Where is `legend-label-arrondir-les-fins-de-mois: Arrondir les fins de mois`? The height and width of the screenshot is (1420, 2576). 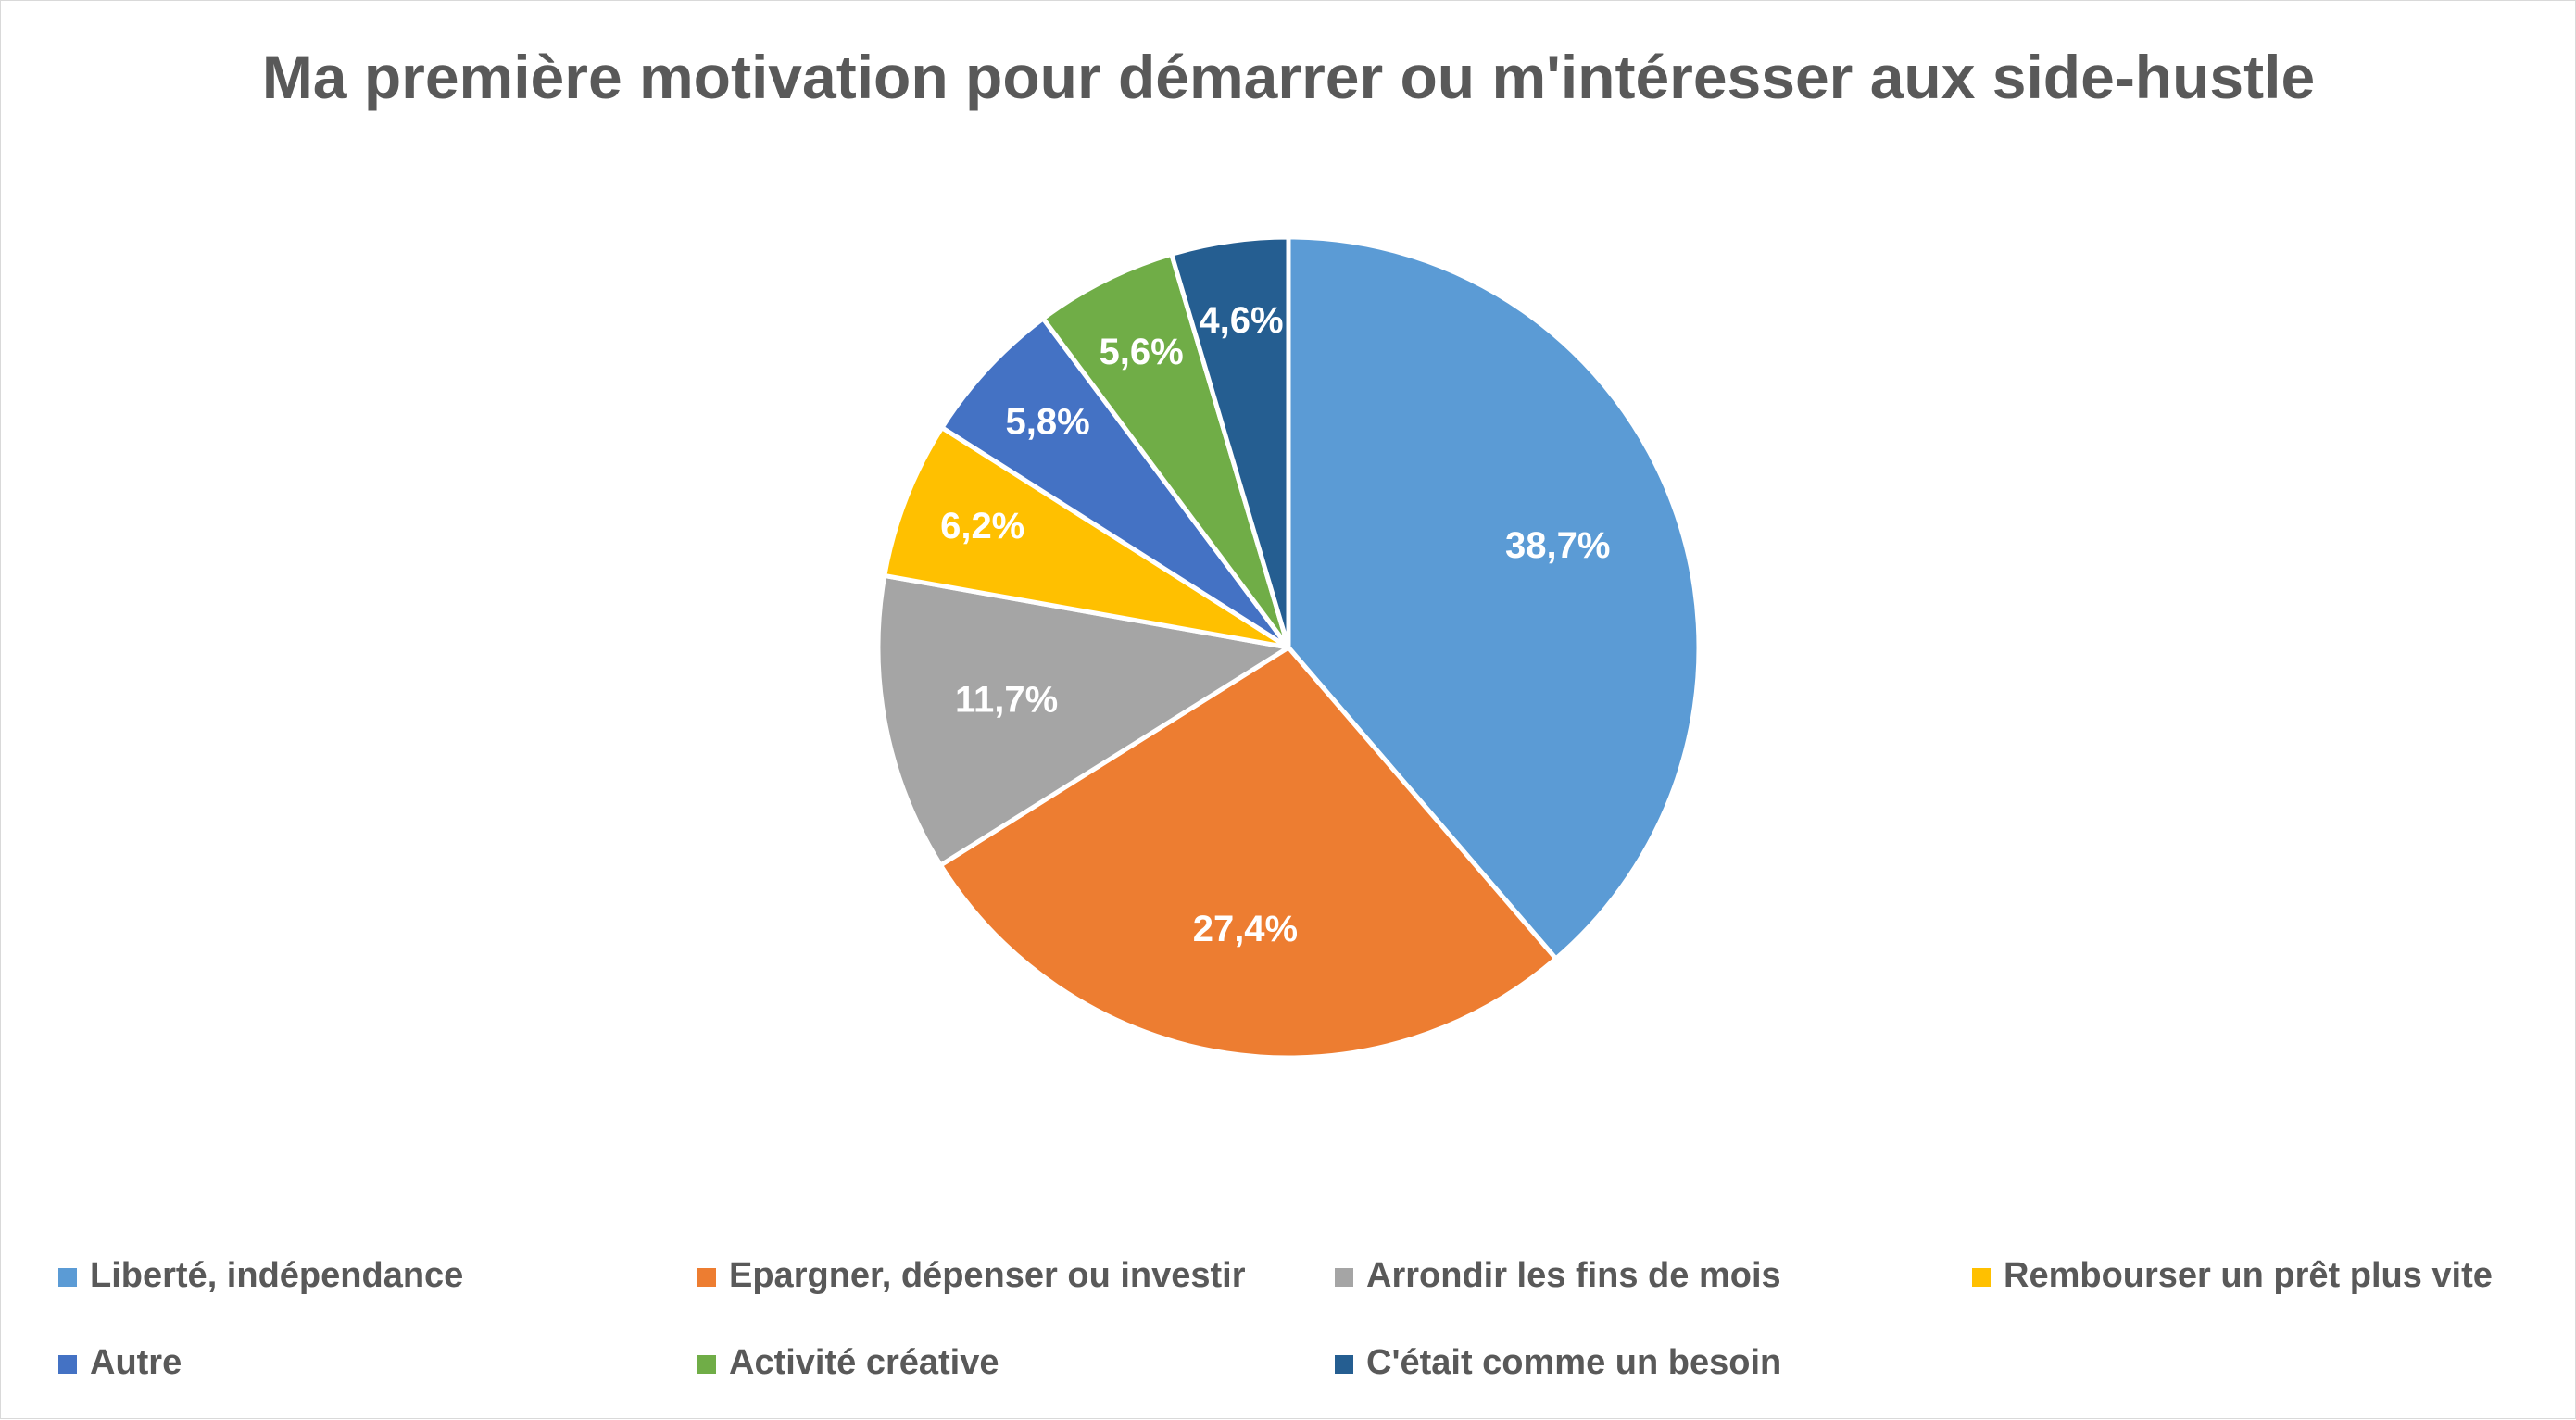
legend-label-arrondir-les-fins-de-mois: Arrondir les fins de mois is located at coordinates (1573, 1275).